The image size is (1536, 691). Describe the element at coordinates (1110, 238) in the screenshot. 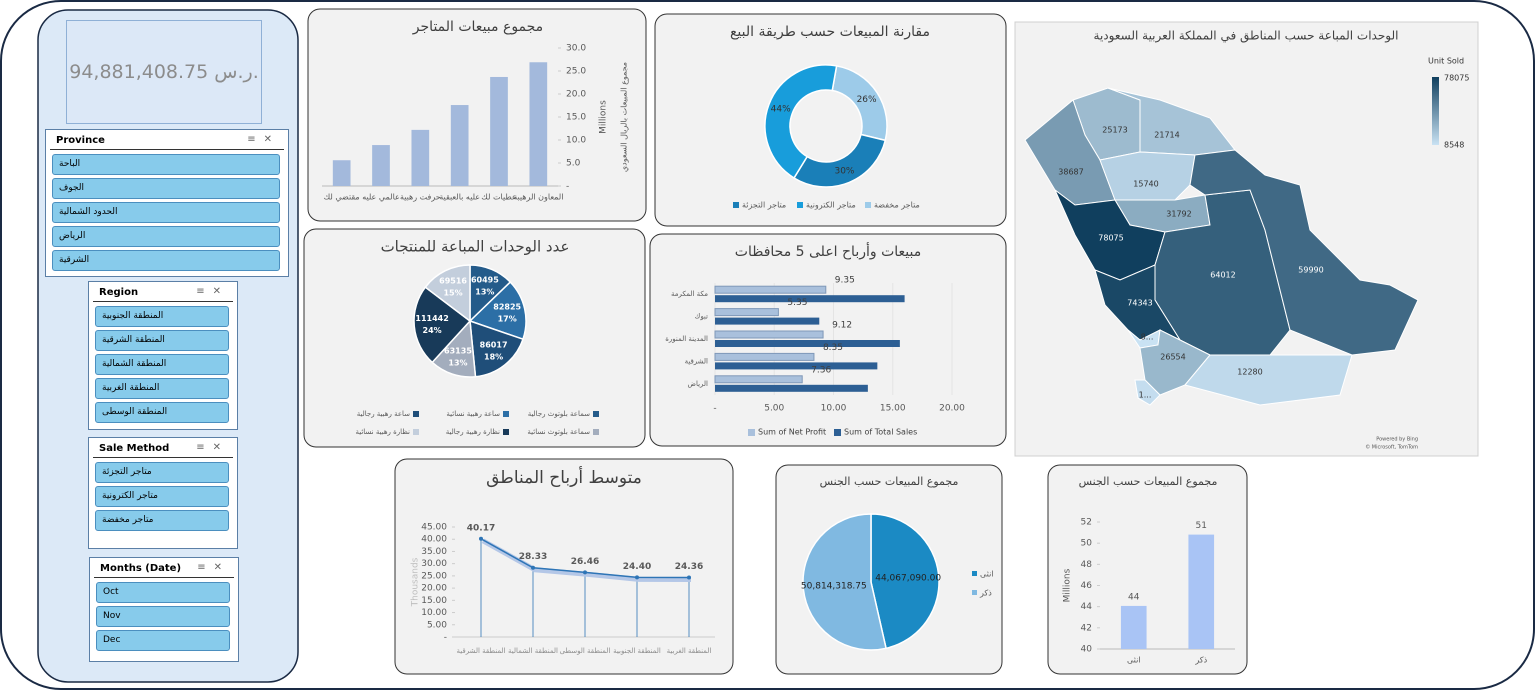

I see `region-label: 78075` at that location.